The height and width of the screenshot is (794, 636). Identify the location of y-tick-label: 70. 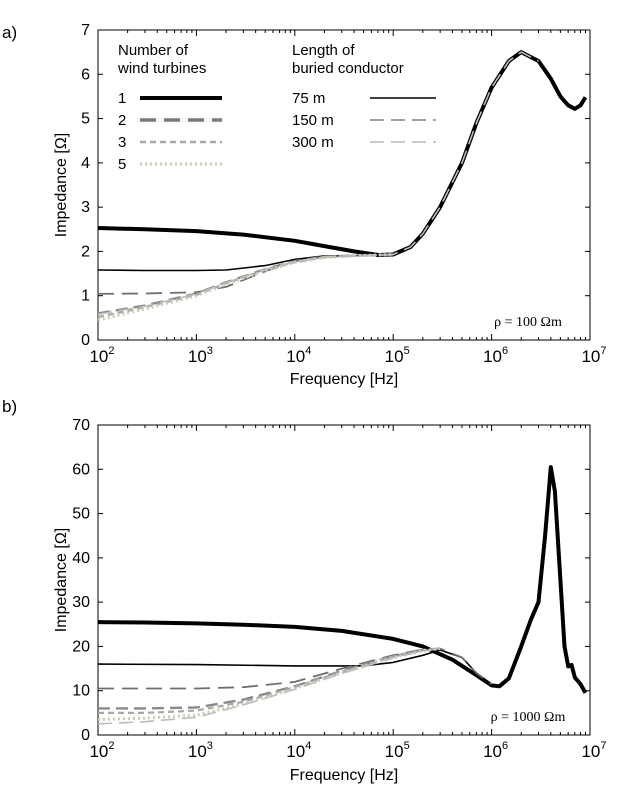
(81, 425).